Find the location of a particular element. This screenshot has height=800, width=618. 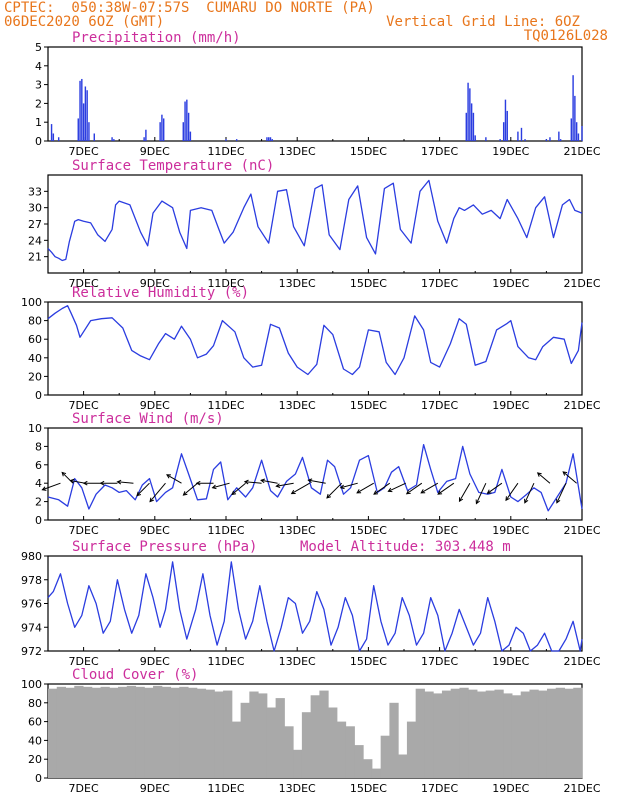

cloud-cover-y-tick-label: 60 is located at coordinates (35, 722).